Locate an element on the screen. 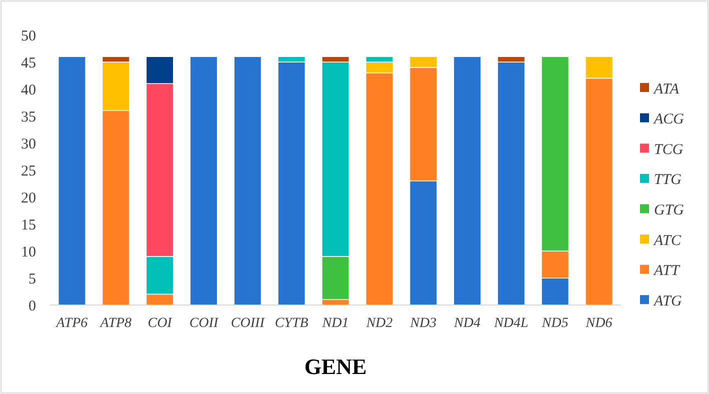  y-tick-label: 45 is located at coordinates (28, 63).